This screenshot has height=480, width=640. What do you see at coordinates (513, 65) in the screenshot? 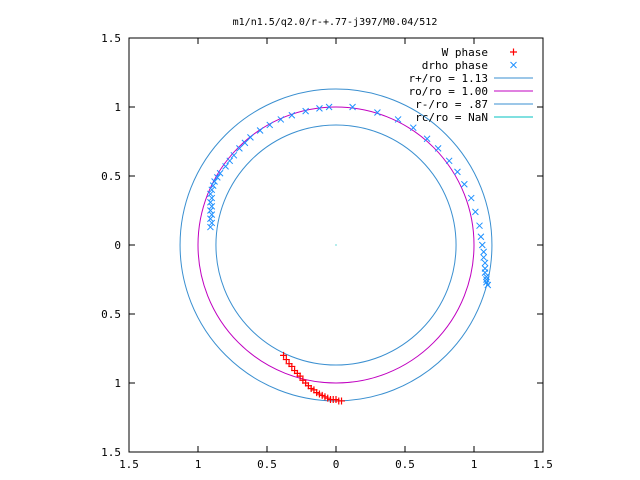
I see `legend-key-drho-phase` at bounding box center [513, 65].